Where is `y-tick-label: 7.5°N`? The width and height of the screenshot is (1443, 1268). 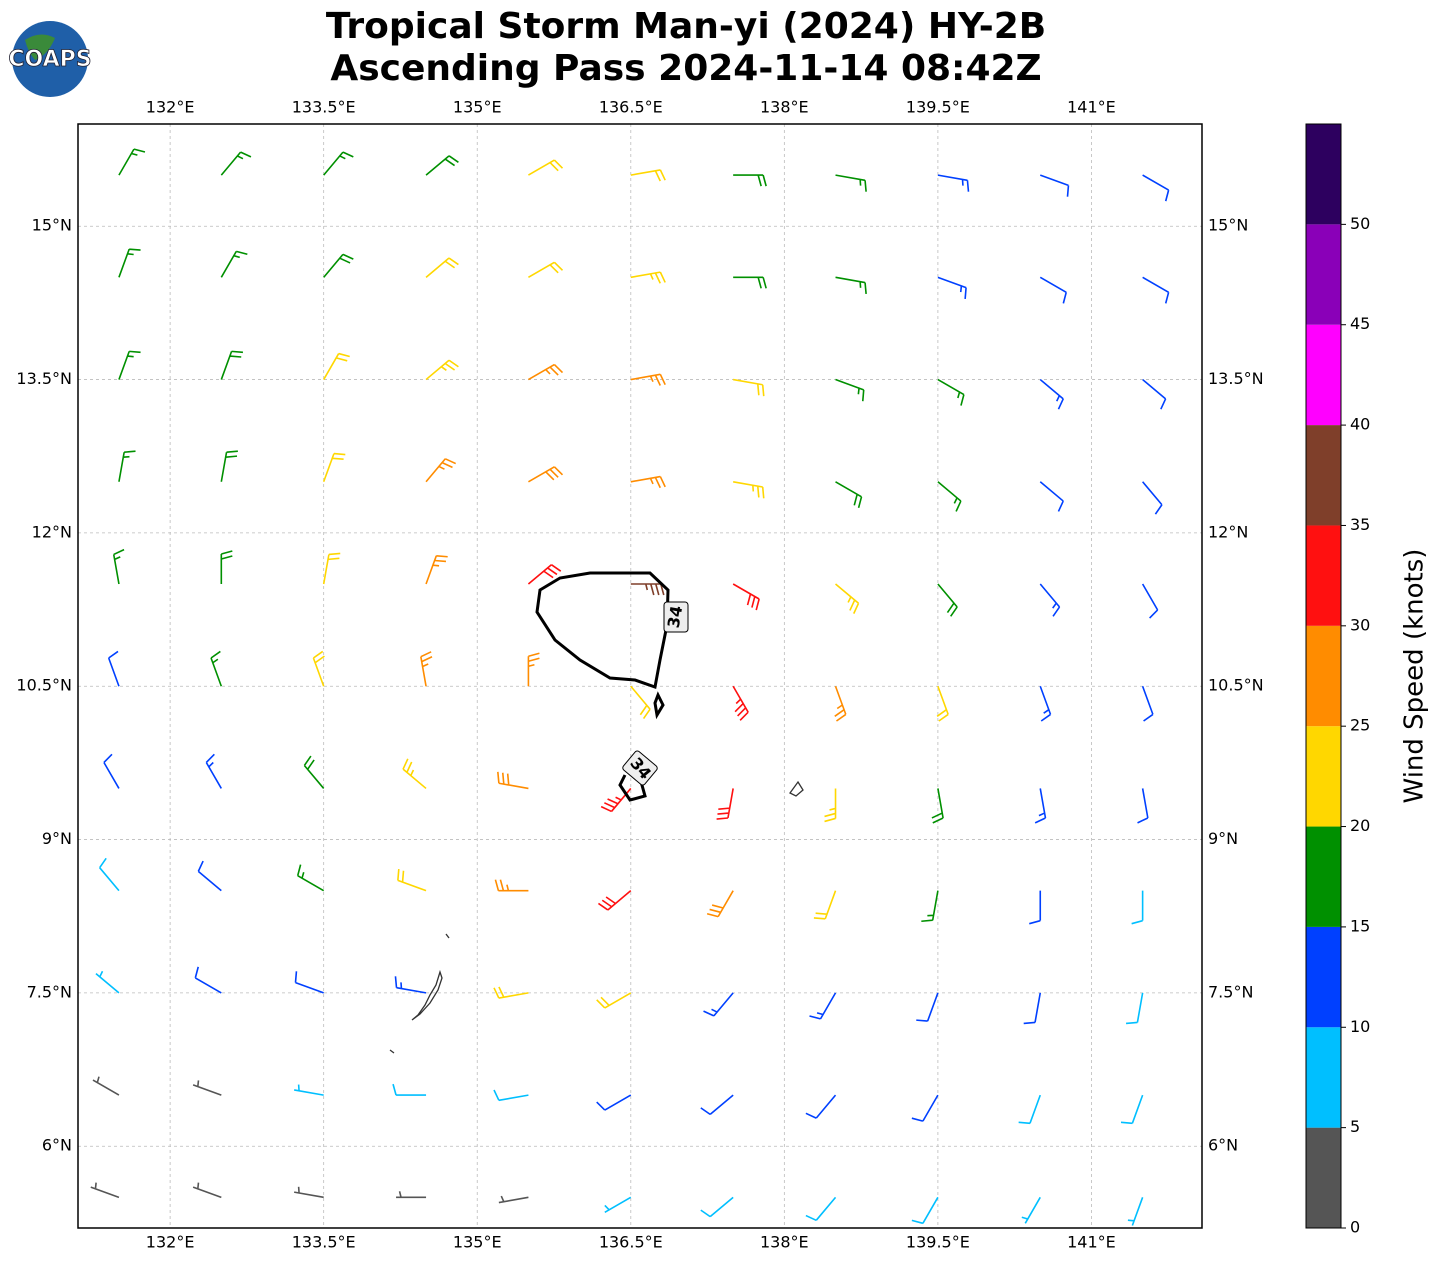
y-tick-label: 7.5°N is located at coordinates (1230, 991).